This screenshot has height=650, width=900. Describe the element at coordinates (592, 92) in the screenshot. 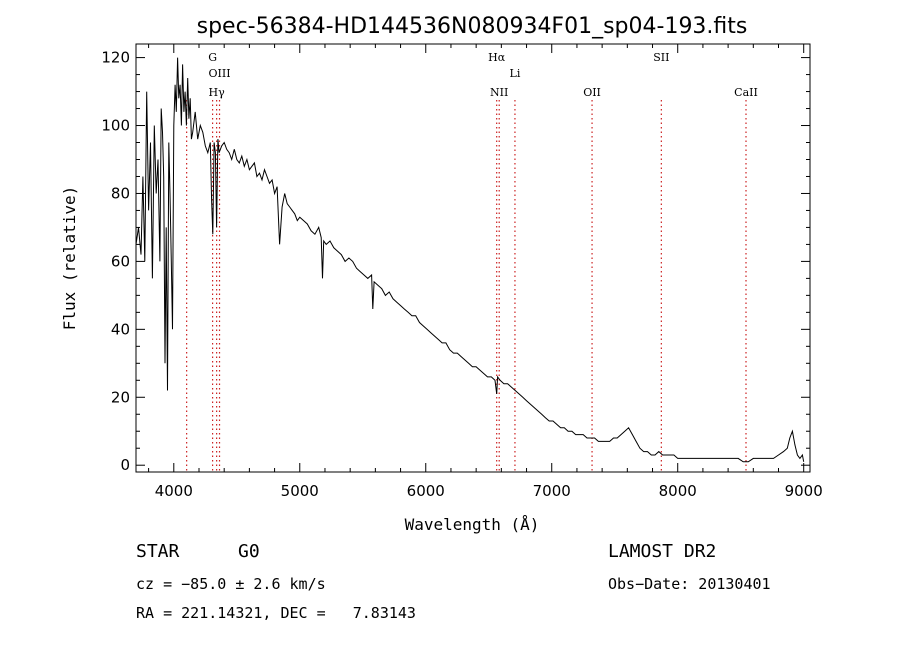

I see `marker-label: OII` at that location.